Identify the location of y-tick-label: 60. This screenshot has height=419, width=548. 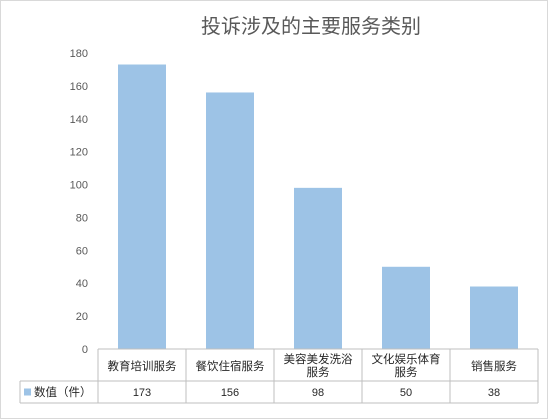
(82, 251).